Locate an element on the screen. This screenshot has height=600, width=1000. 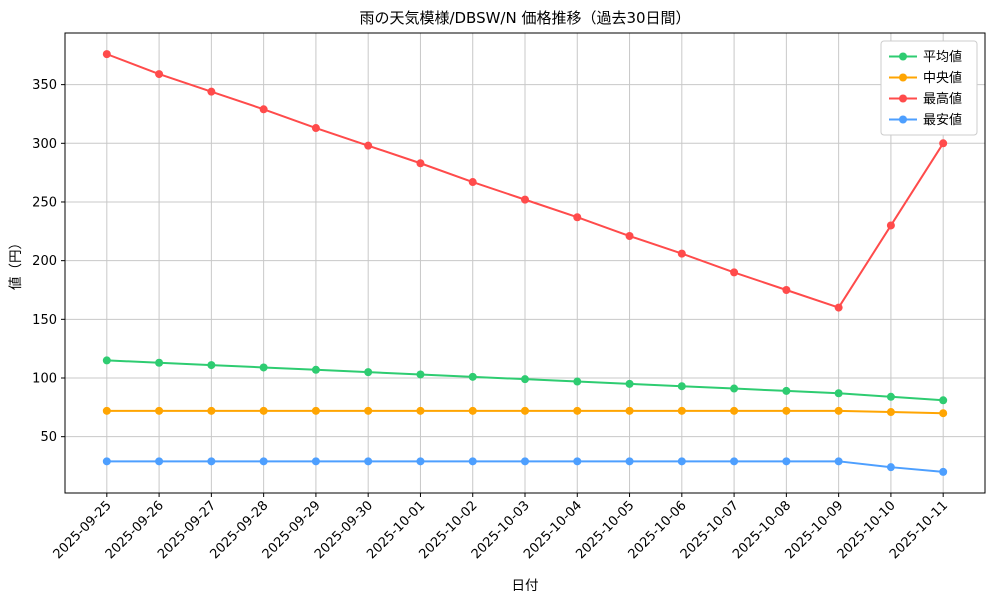
series-min is located at coordinates (525, 466).